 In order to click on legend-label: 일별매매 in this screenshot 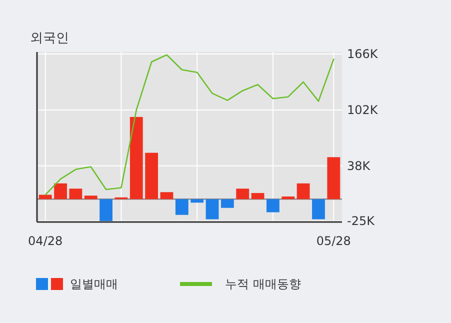, I will do `click(94, 284)`.